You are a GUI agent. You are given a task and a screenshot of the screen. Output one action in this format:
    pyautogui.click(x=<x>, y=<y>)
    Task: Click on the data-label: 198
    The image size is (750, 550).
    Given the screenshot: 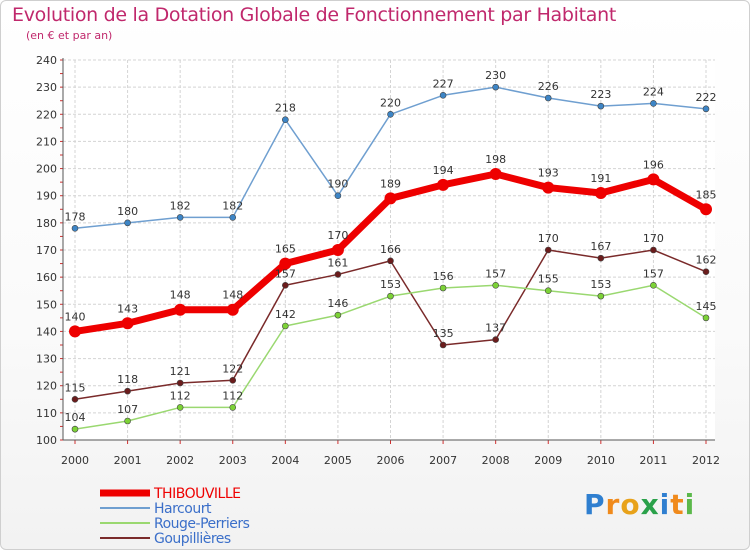 What is the action you would take?
    pyautogui.click(x=495, y=159)
    